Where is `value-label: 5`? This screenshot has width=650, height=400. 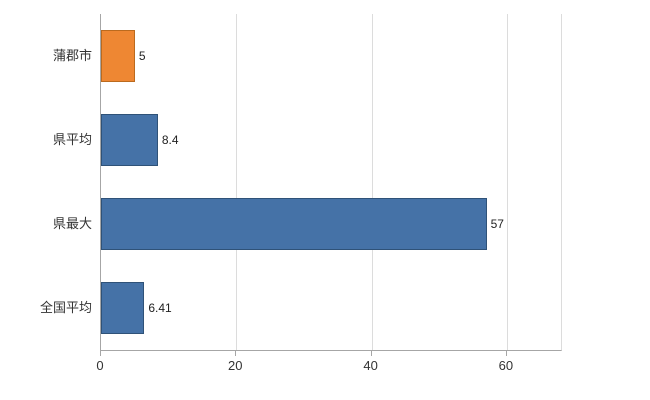
value-label: 5 is located at coordinates (142, 56).